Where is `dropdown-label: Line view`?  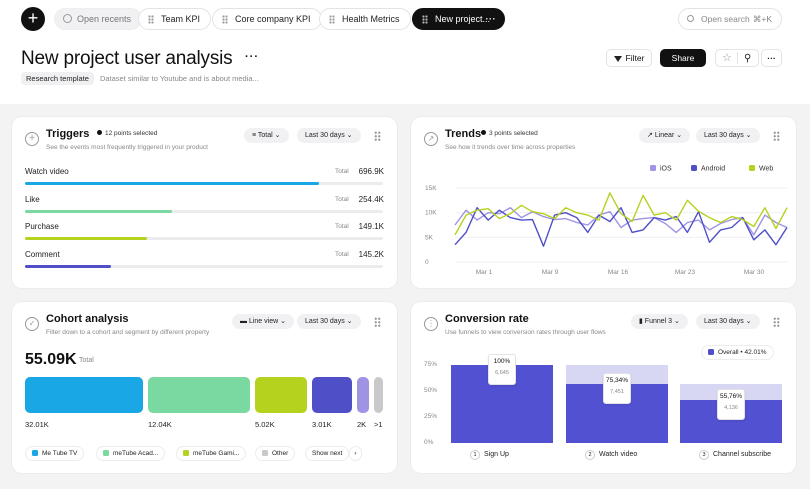 dropdown-label: Line view is located at coordinates (263, 321).